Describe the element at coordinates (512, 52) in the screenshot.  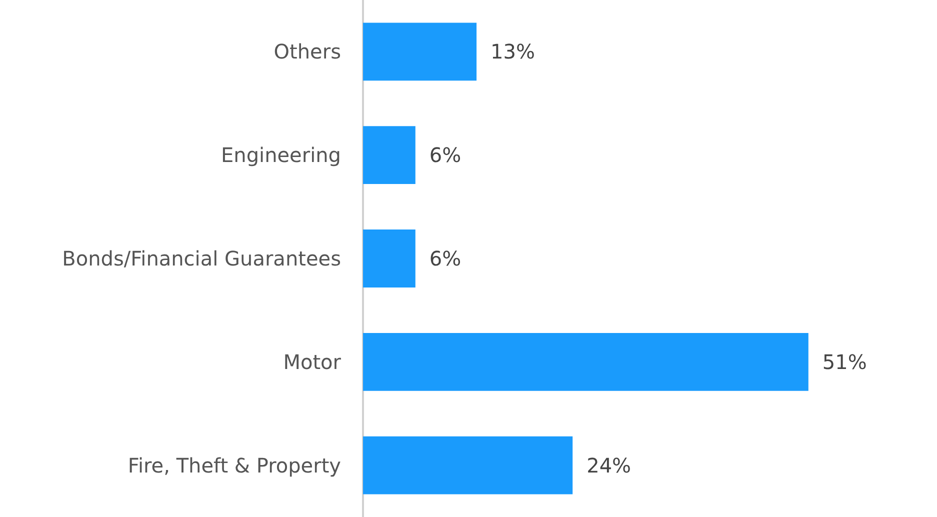
I see `data-label: 13%` at that location.